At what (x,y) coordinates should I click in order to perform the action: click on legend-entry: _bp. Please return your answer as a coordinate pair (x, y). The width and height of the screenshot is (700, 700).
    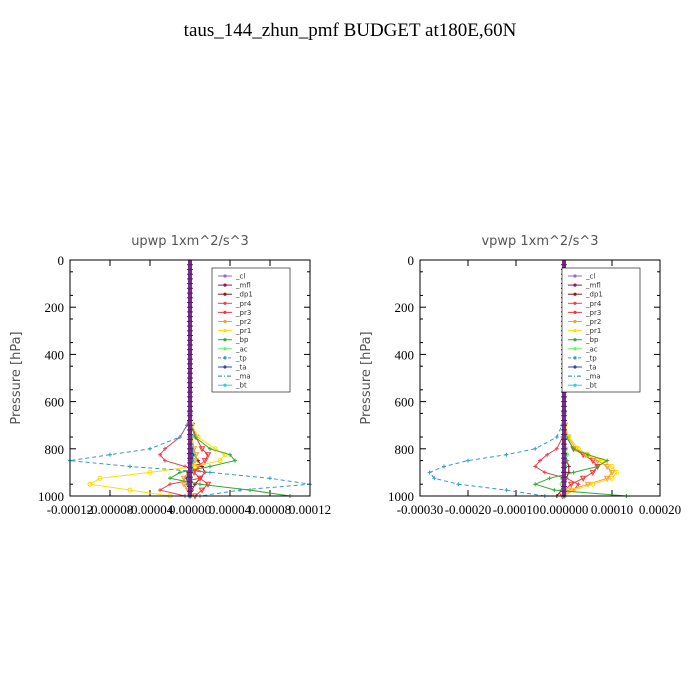
    Looking at the image, I should click on (233, 340).